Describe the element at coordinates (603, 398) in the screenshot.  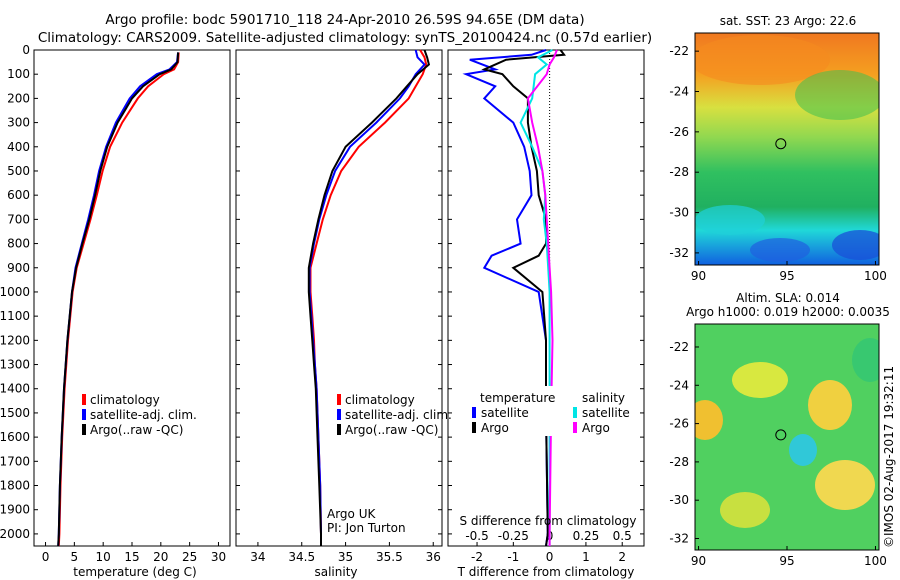
I see `legend-title-salinity: salinity` at that location.